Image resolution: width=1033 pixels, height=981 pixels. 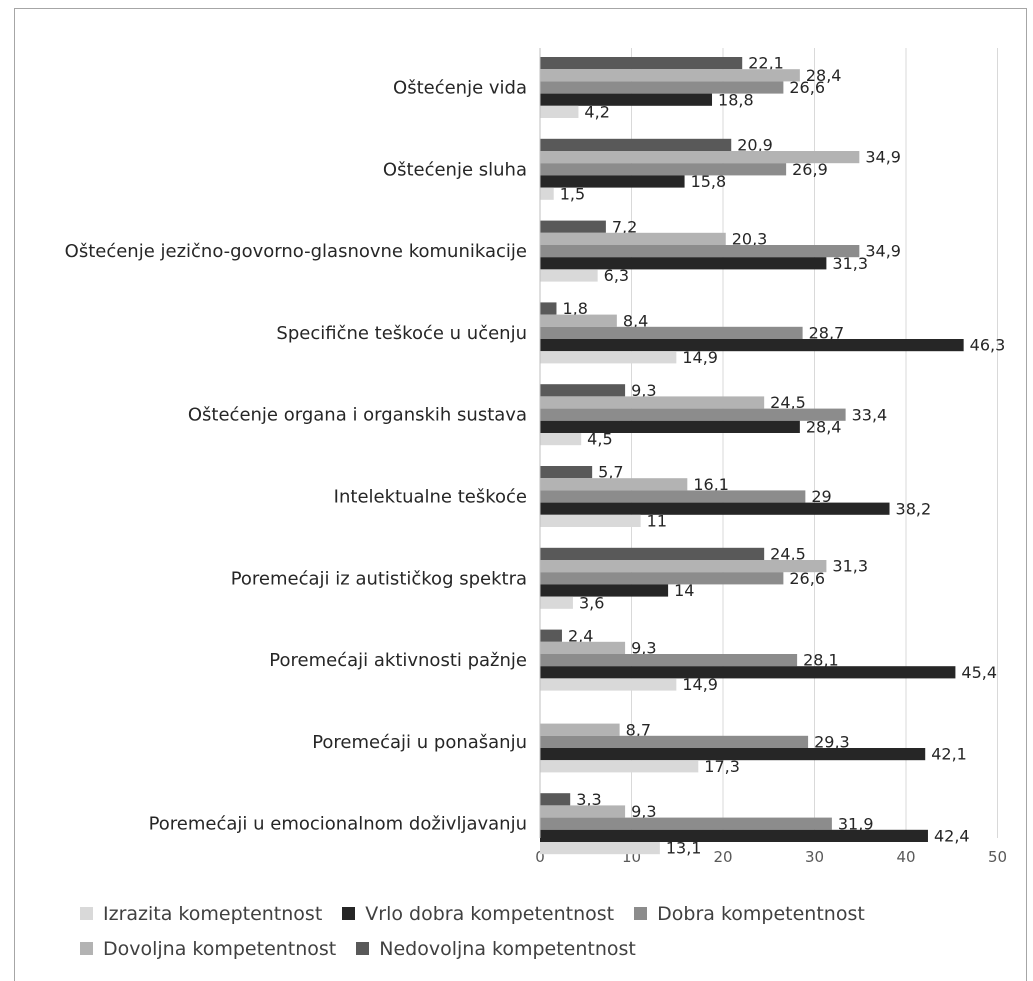 What do you see at coordinates (363, 948) in the screenshot?
I see `legend-swatch-nedovoljna` at bounding box center [363, 948].